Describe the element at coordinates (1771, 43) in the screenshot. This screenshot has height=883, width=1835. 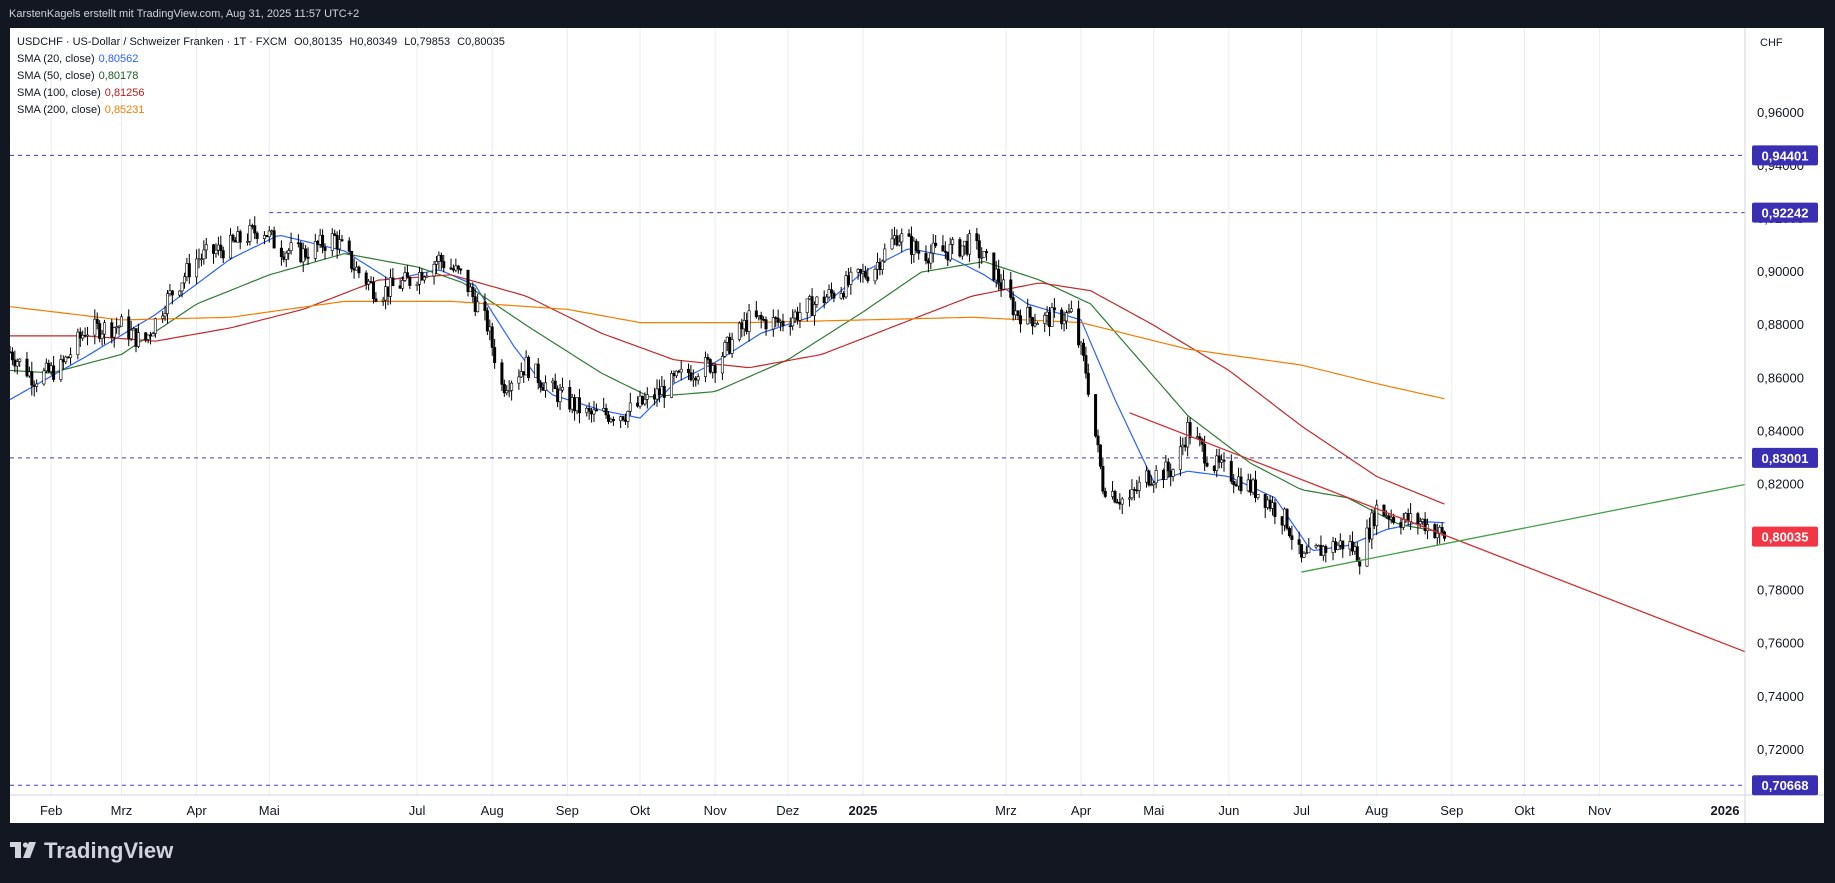
I see `currency-label: CHF` at that location.